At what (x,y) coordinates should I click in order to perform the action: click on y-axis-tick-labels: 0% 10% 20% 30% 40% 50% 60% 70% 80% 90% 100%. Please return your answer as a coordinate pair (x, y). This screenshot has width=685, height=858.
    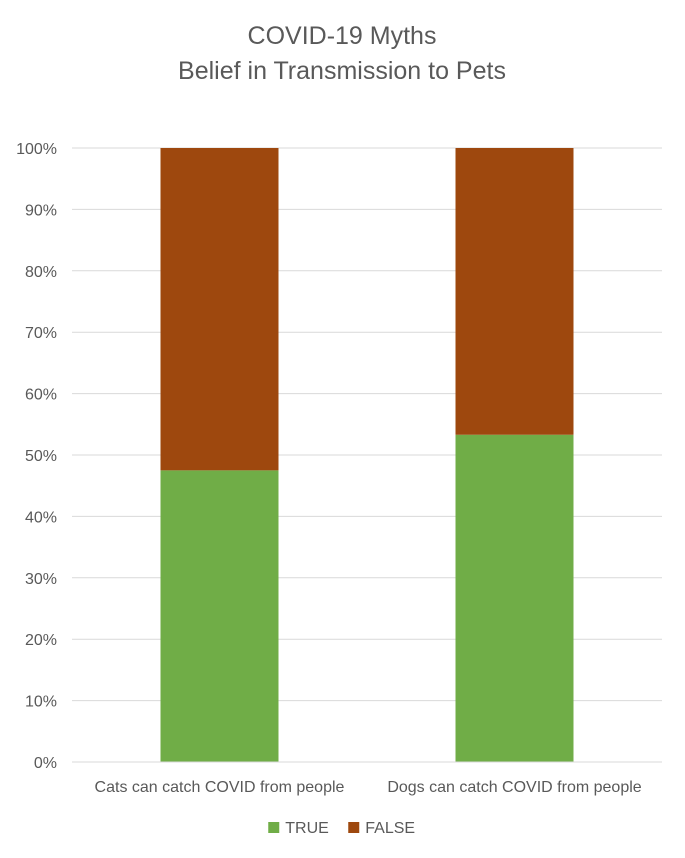
    Looking at the image, I should click on (36, 456).